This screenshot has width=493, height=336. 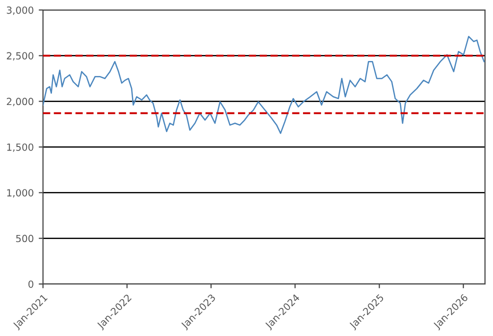 I want to click on y-tick-label: 3,000, so click(x=20, y=10).